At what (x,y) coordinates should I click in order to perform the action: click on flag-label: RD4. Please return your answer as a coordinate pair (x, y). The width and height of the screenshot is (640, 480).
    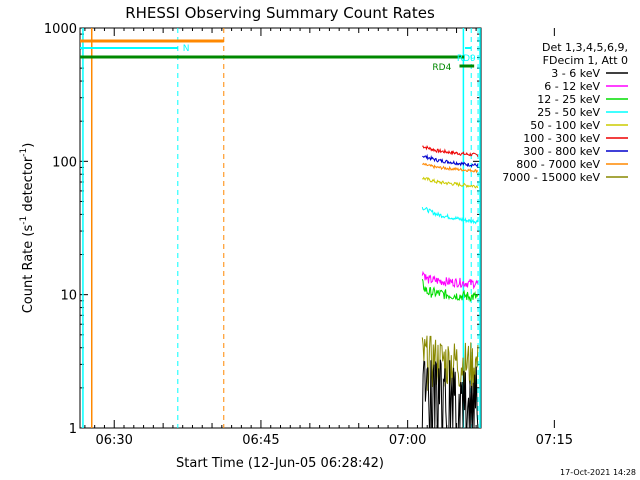
    Looking at the image, I should click on (441, 68).